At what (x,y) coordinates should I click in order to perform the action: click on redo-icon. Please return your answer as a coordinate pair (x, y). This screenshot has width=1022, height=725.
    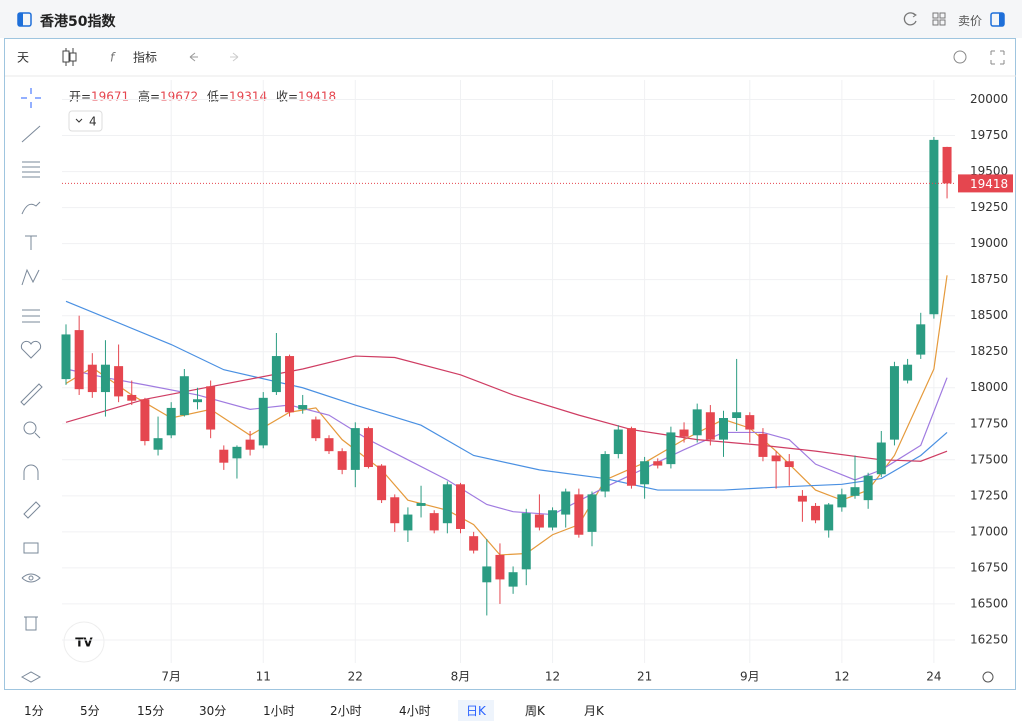
    Looking at the image, I should click on (234, 57).